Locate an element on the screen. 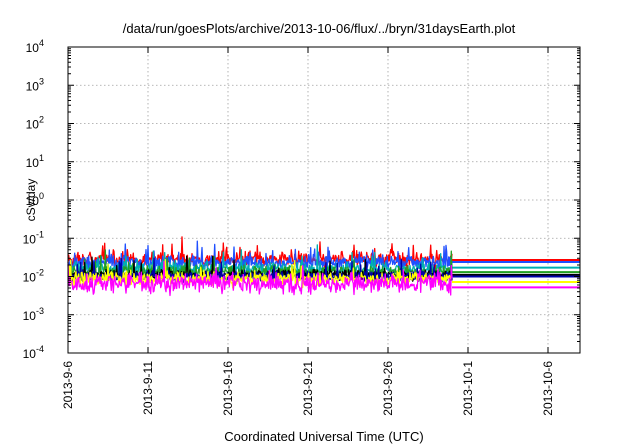  y-tick-label: 10³ is located at coordinates (35, 84).